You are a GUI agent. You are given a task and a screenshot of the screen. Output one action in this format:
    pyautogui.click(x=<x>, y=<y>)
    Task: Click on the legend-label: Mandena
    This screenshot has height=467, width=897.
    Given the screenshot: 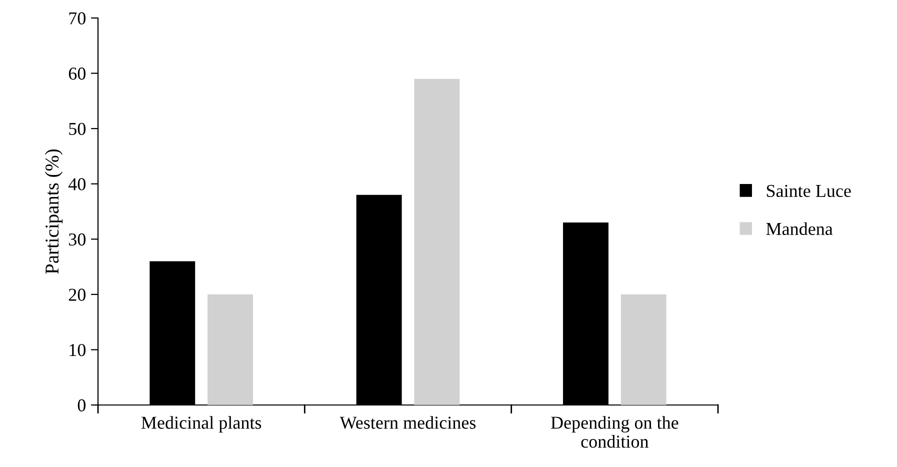 What is the action you would take?
    pyautogui.click(x=799, y=229)
    